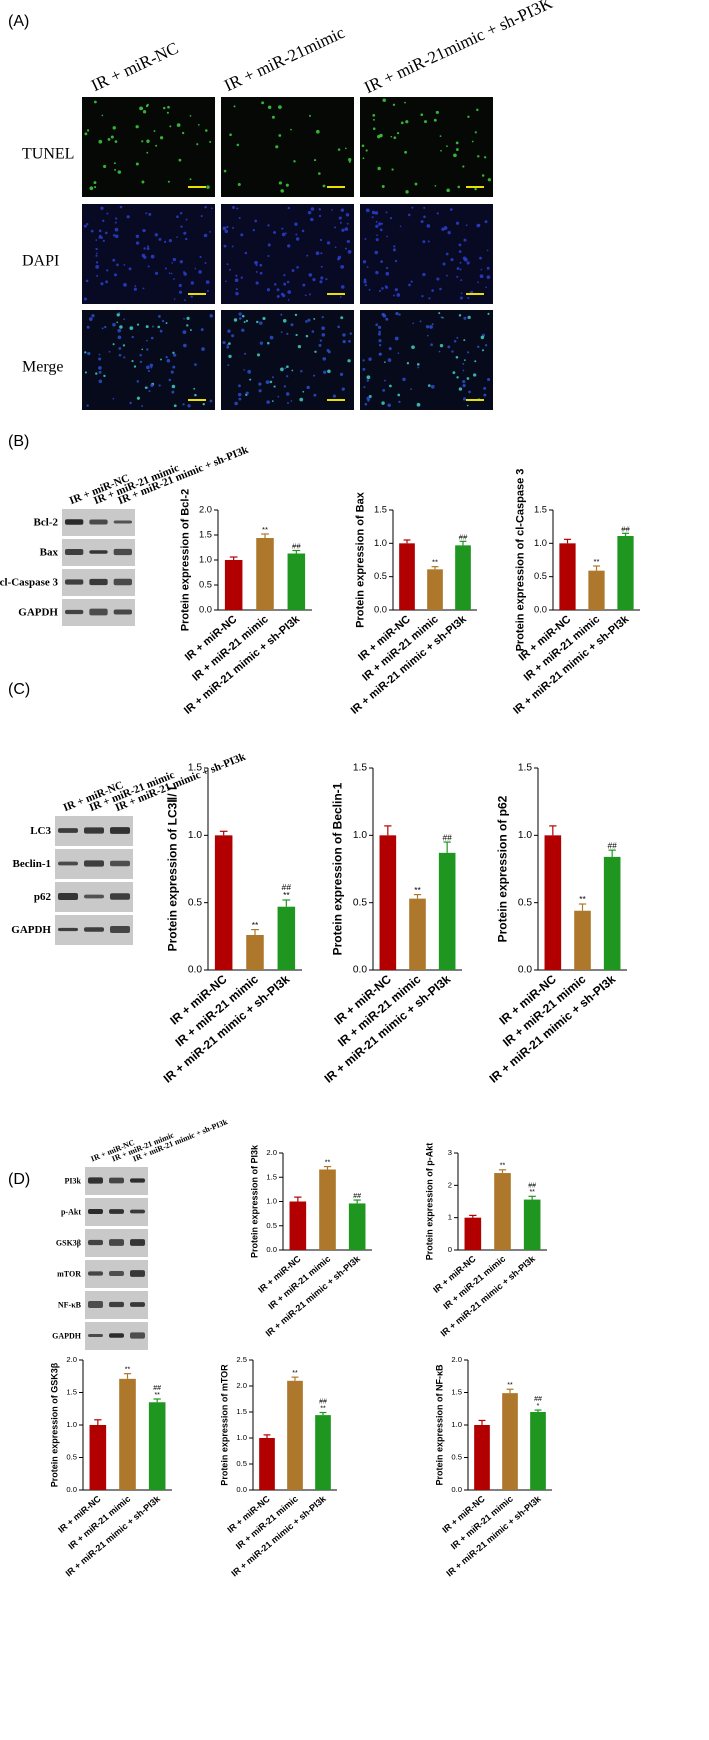 The width and height of the screenshot is (709, 1740). Describe the element at coordinates (361, 559) in the screenshot. I see `y-axis-title: Protein expression of Bax` at that location.